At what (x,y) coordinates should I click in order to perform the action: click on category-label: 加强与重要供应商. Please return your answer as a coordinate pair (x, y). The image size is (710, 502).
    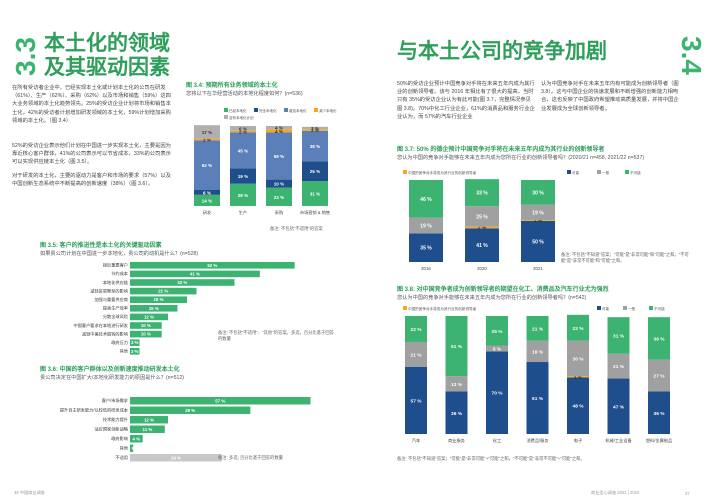
    Looking at the image, I should click on (111, 299).